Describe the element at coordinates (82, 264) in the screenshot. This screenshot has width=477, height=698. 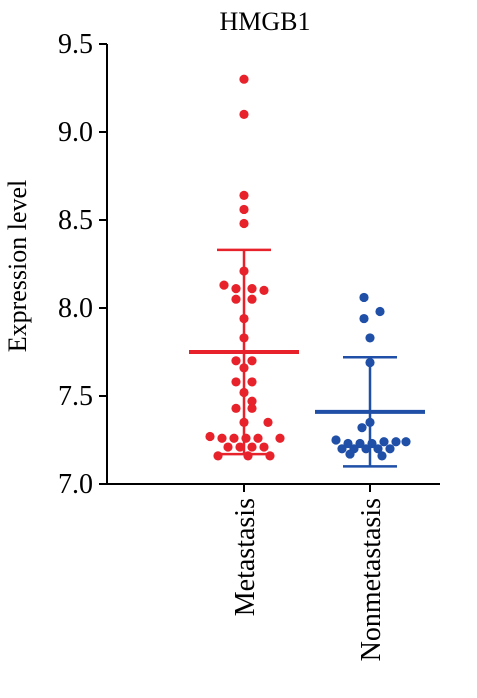
I see `y-axis-ticks: 7.0 7.5 8.0 8.5 9.0 9.5` at that location.